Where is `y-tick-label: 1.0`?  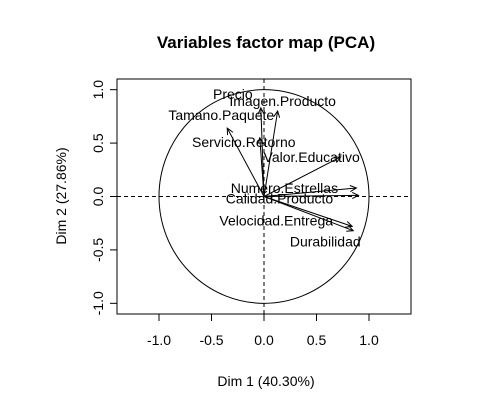
y-tick-label: 1.0 is located at coordinates (98, 90).